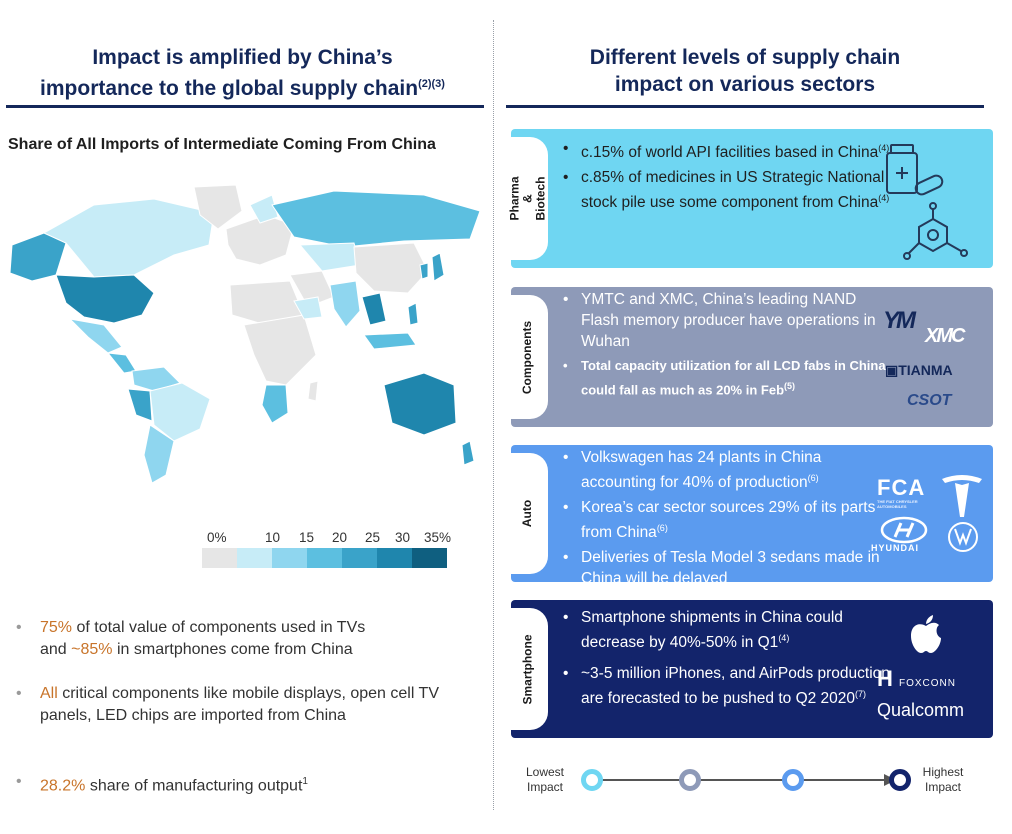  What do you see at coordinates (180, 412) in the screenshot?
I see `map-brazil` at bounding box center [180, 412].